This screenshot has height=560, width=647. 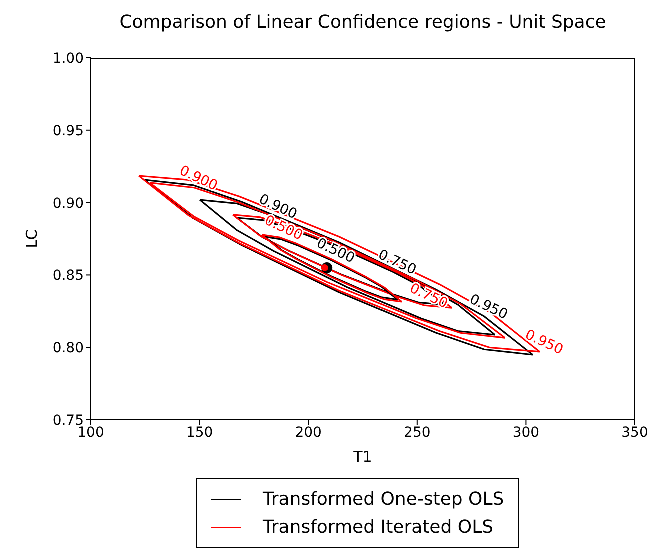 I want to click on x-tick-label: 250, so click(x=417, y=432).